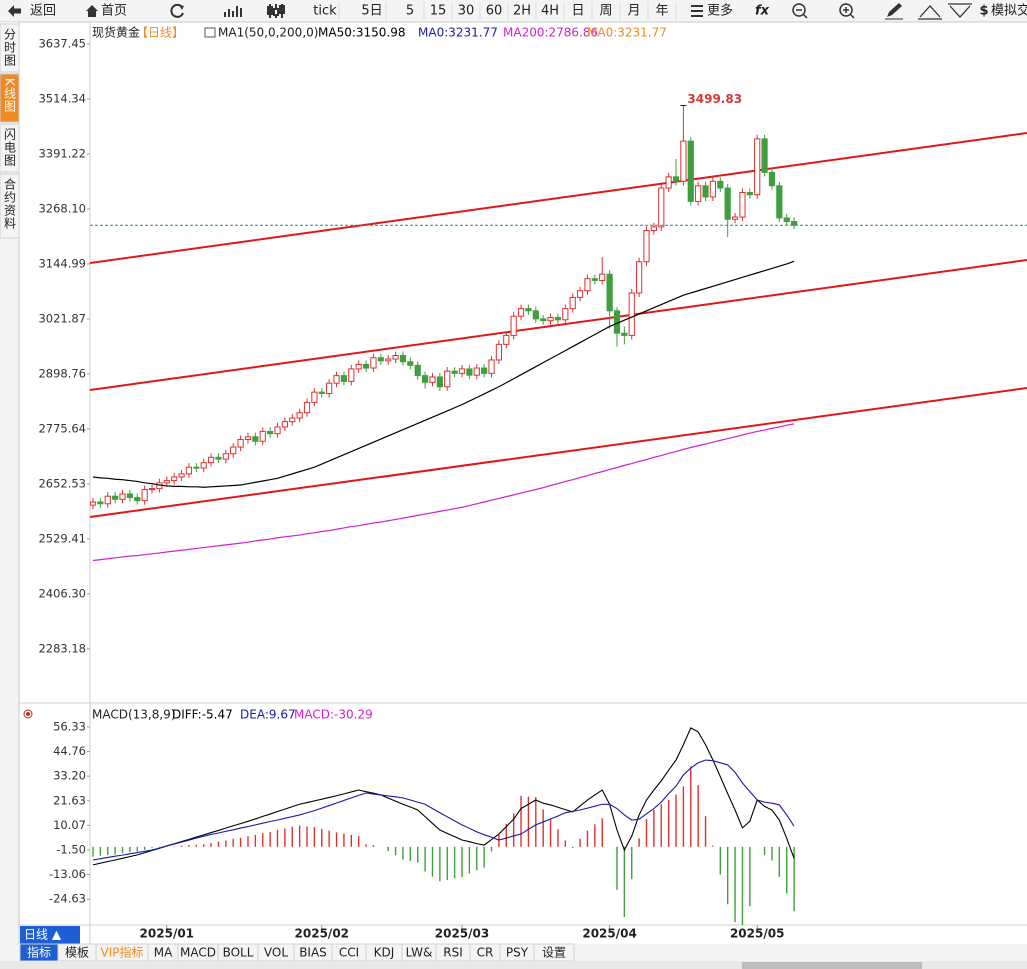  Describe the element at coordinates (577, 11) in the screenshot. I see `period-button: 日` at that location.